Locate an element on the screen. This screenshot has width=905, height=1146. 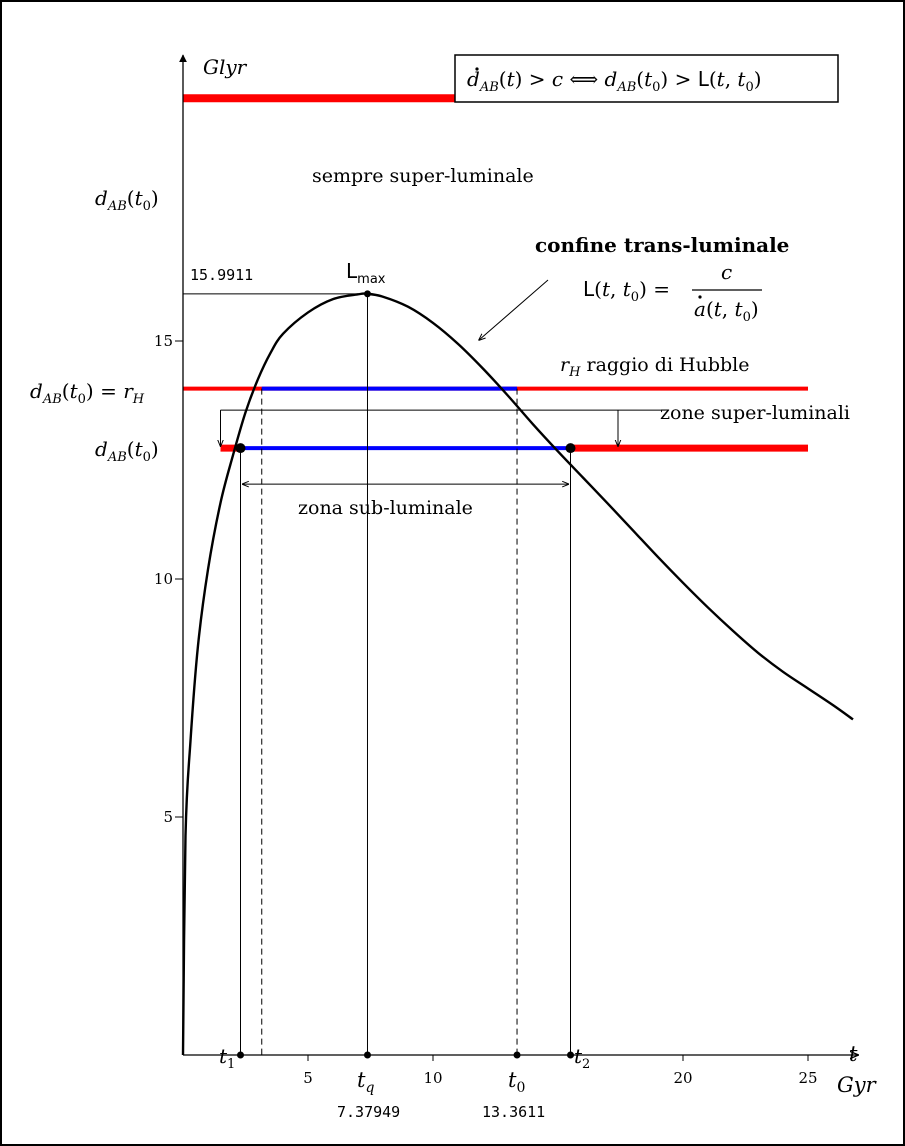
point-lmax is located at coordinates (367, 294).